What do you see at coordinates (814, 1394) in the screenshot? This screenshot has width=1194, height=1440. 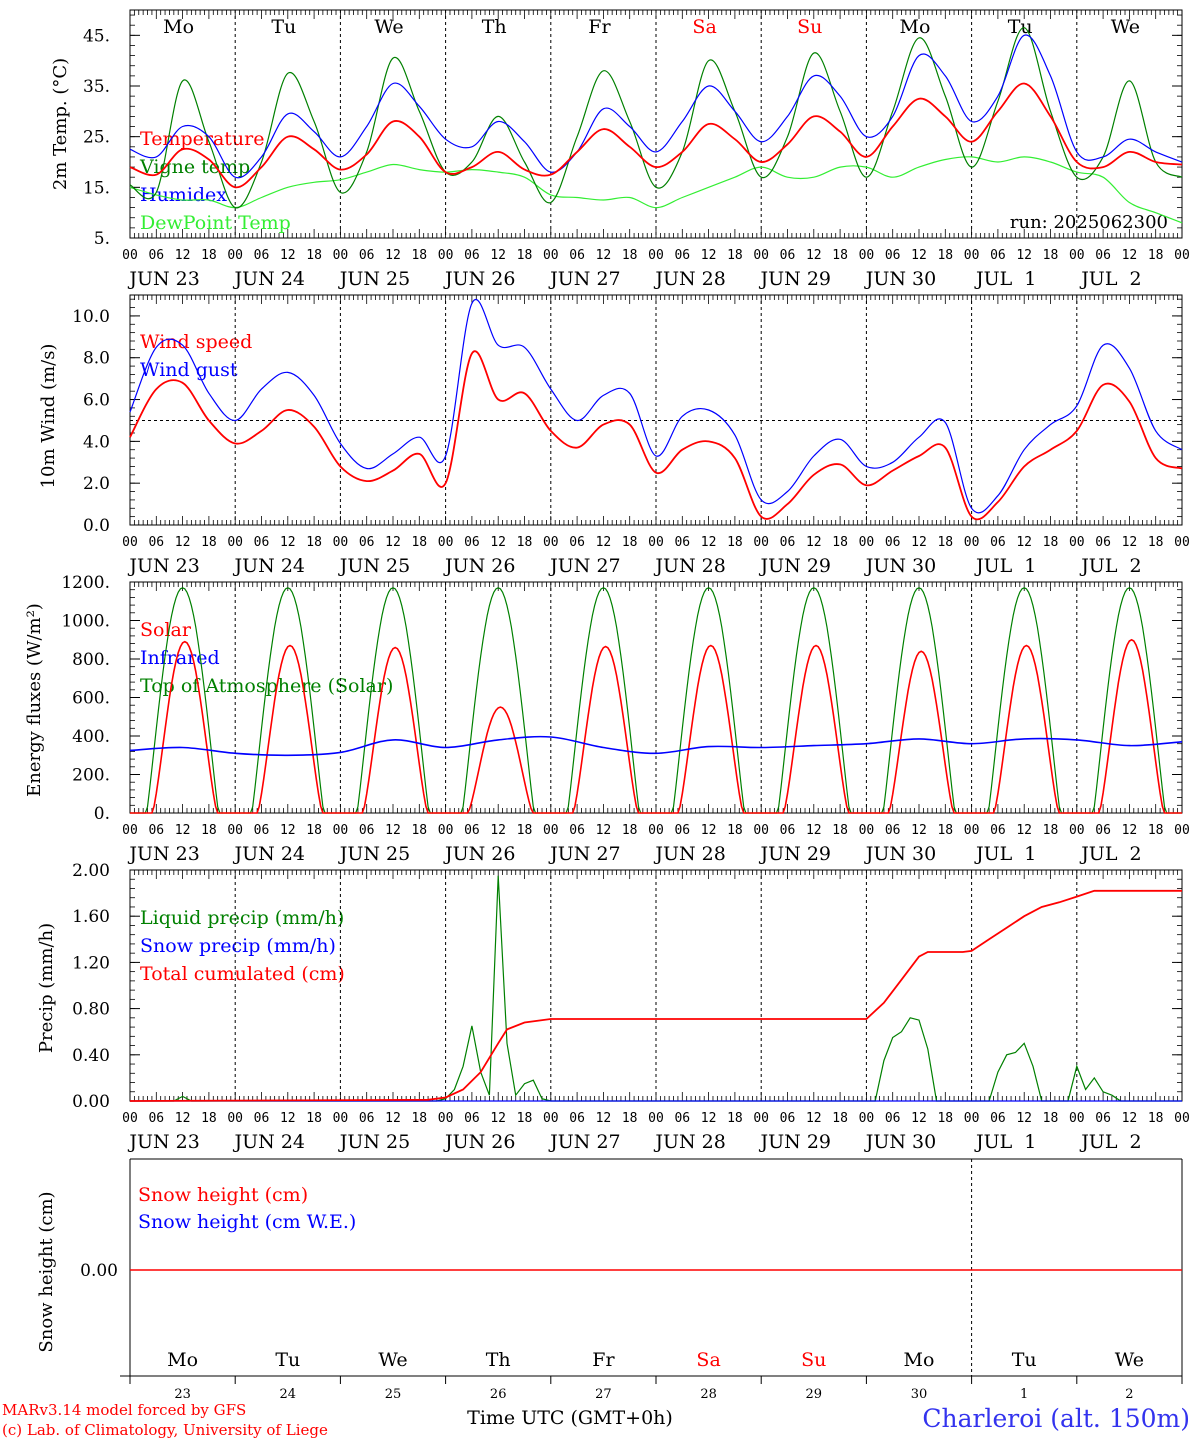 I see `day-number-label: 29` at bounding box center [814, 1394].